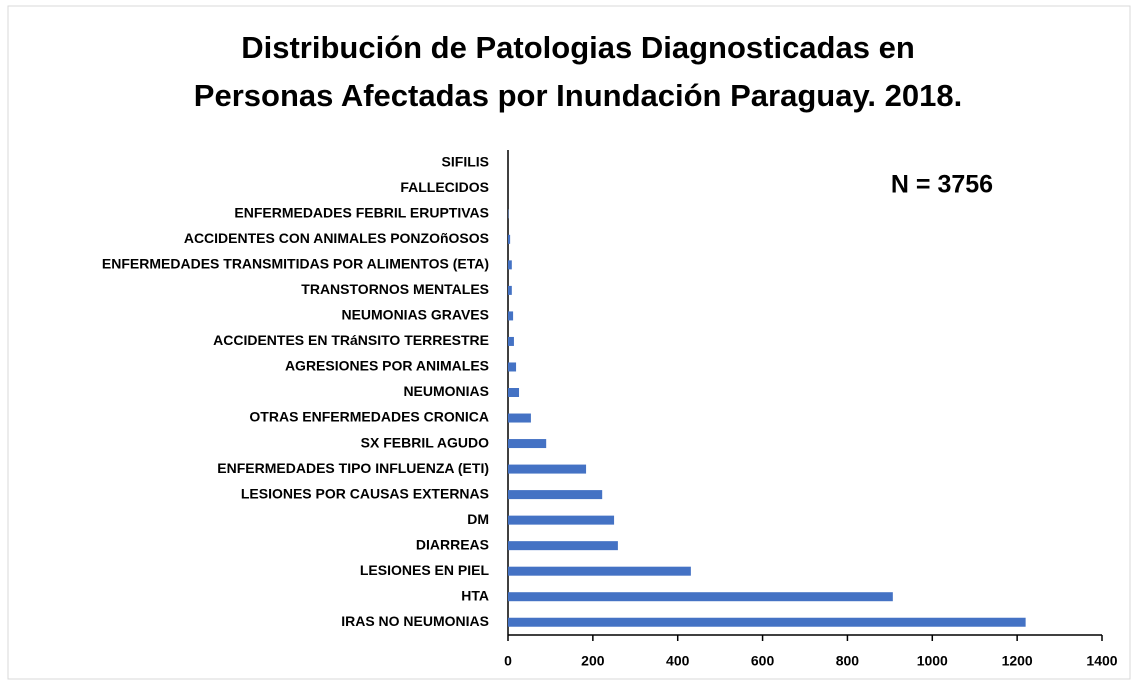 The image size is (1137, 680). I want to click on x-tick-label: 600, so click(763, 661).